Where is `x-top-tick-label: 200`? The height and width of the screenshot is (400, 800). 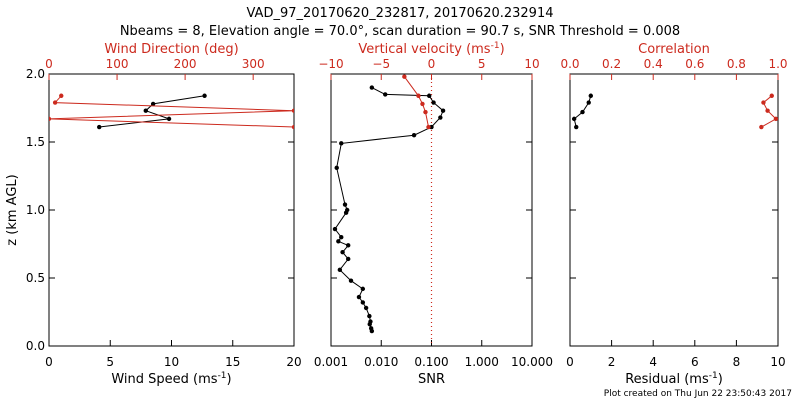 x-top-tick-label: 200 is located at coordinates (185, 64).